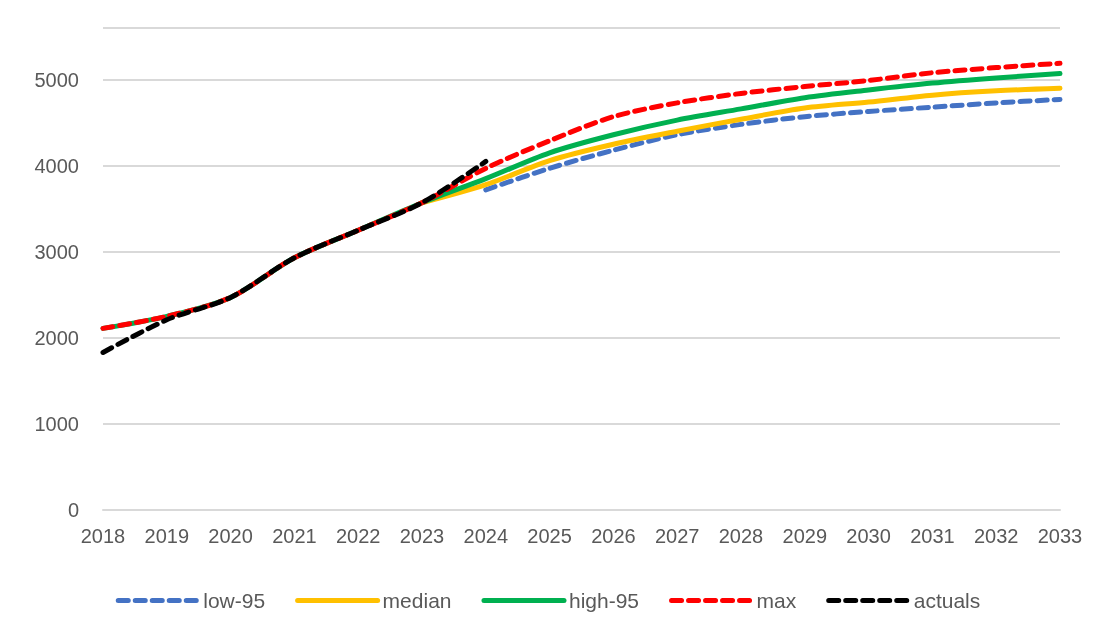  What do you see at coordinates (776, 600) in the screenshot?
I see `legend-label: max` at bounding box center [776, 600].